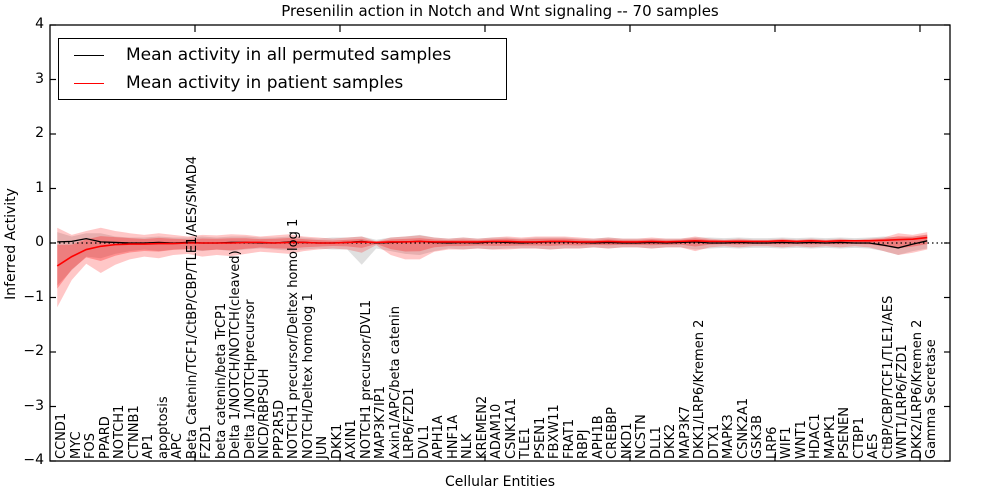 The image size is (1000, 500). What do you see at coordinates (366, 379) in the screenshot?
I see `entity-label: NOTCH1 precursor/DVL1` at bounding box center [366, 379].